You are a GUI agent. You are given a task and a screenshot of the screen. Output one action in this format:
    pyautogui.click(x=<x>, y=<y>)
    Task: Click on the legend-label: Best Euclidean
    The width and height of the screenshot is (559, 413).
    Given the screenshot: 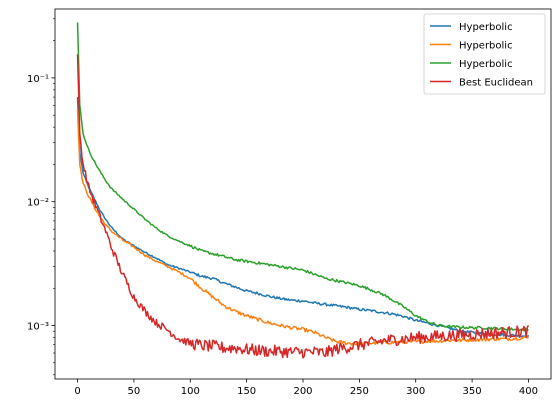 What is the action you would take?
    pyautogui.click(x=496, y=83)
    